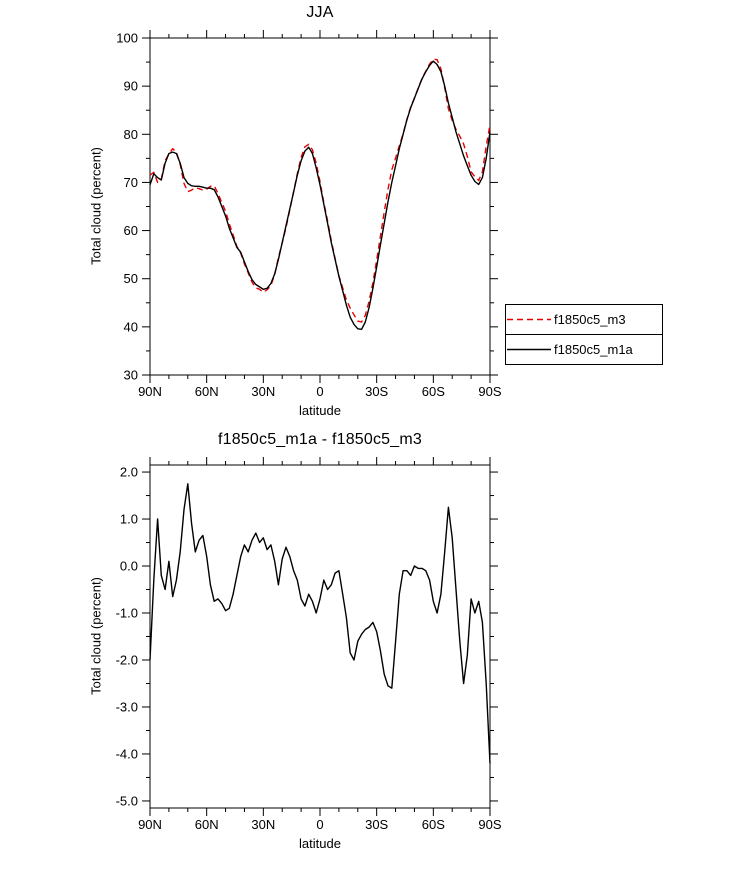  What do you see at coordinates (127, 38) in the screenshot?
I see `y-tick-label: 100` at bounding box center [127, 38].